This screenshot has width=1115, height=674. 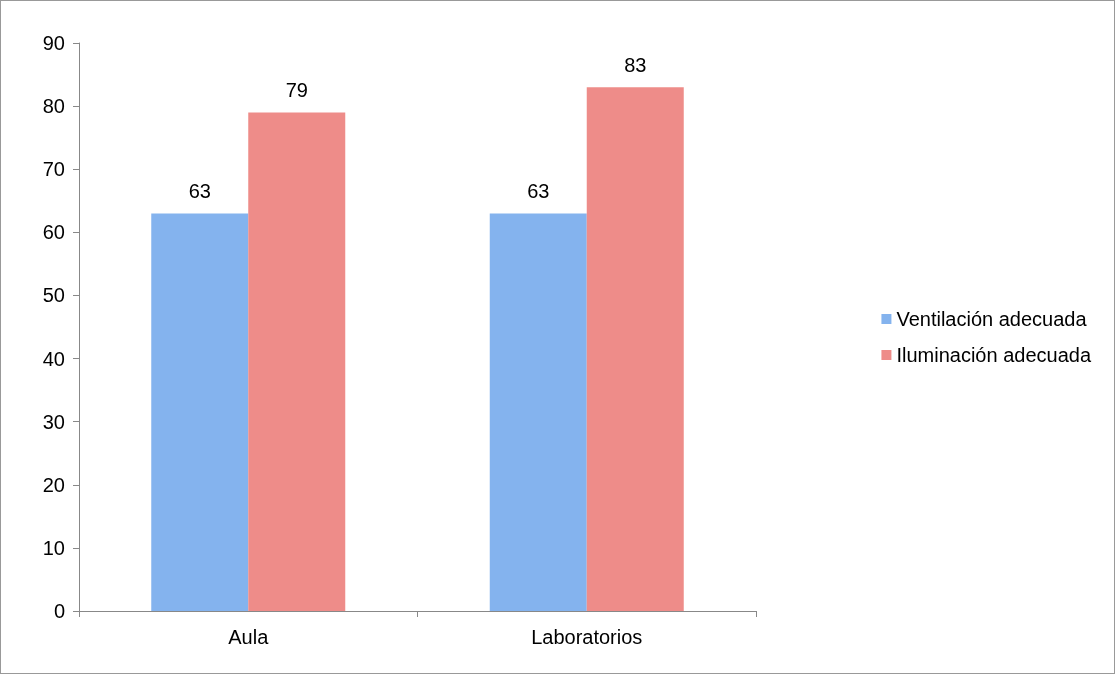 I want to click on y-tick-label: 40, so click(x=53, y=358).